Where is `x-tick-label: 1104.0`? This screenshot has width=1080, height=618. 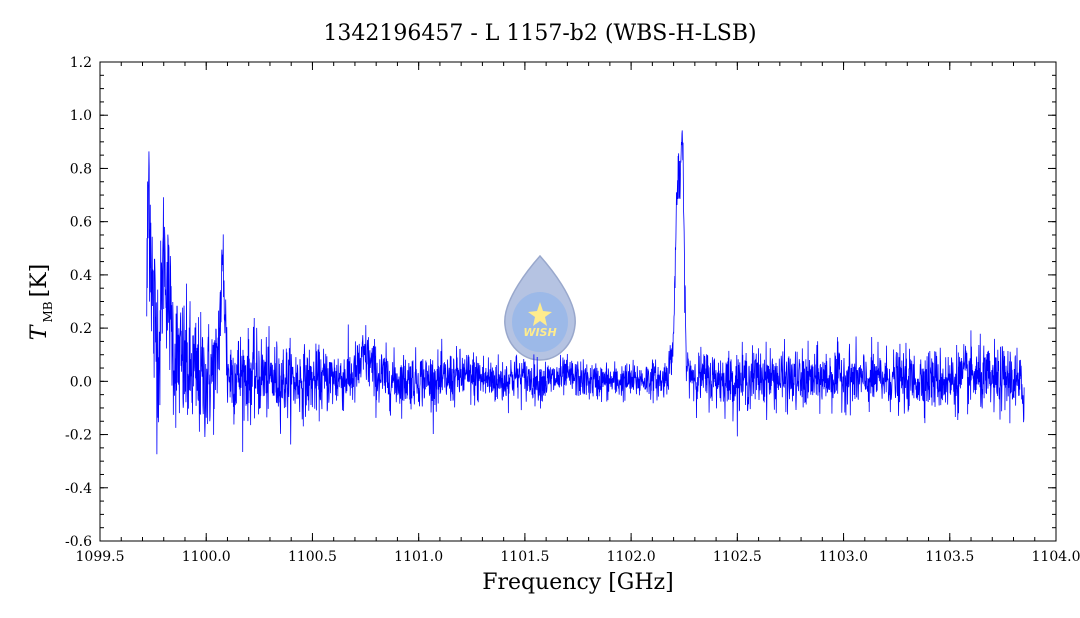
x-tick-label: 1104.0 is located at coordinates (1056, 557).